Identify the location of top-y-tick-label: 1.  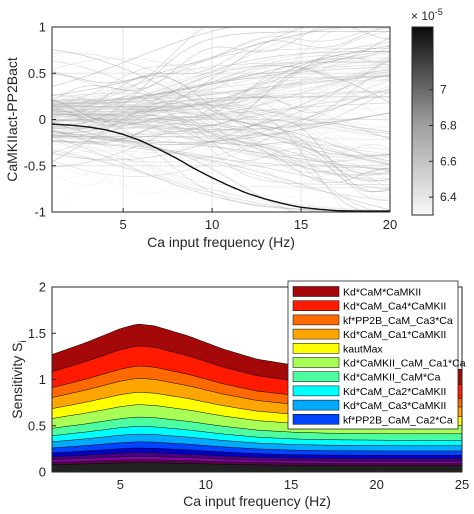
(42, 27).